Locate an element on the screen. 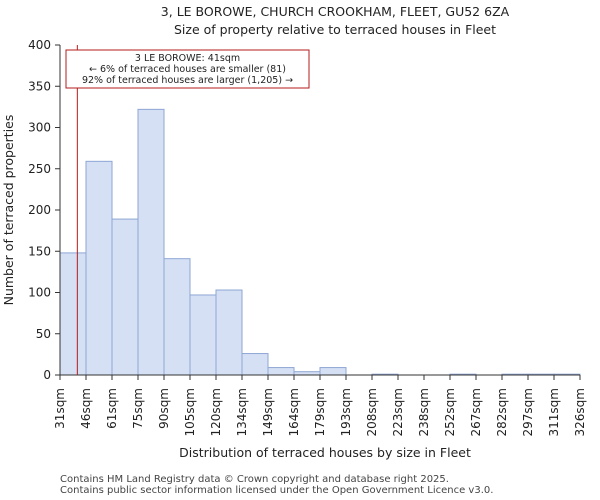 This screenshot has width=600, height=500. bar-149sqm is located at coordinates (281, 371).